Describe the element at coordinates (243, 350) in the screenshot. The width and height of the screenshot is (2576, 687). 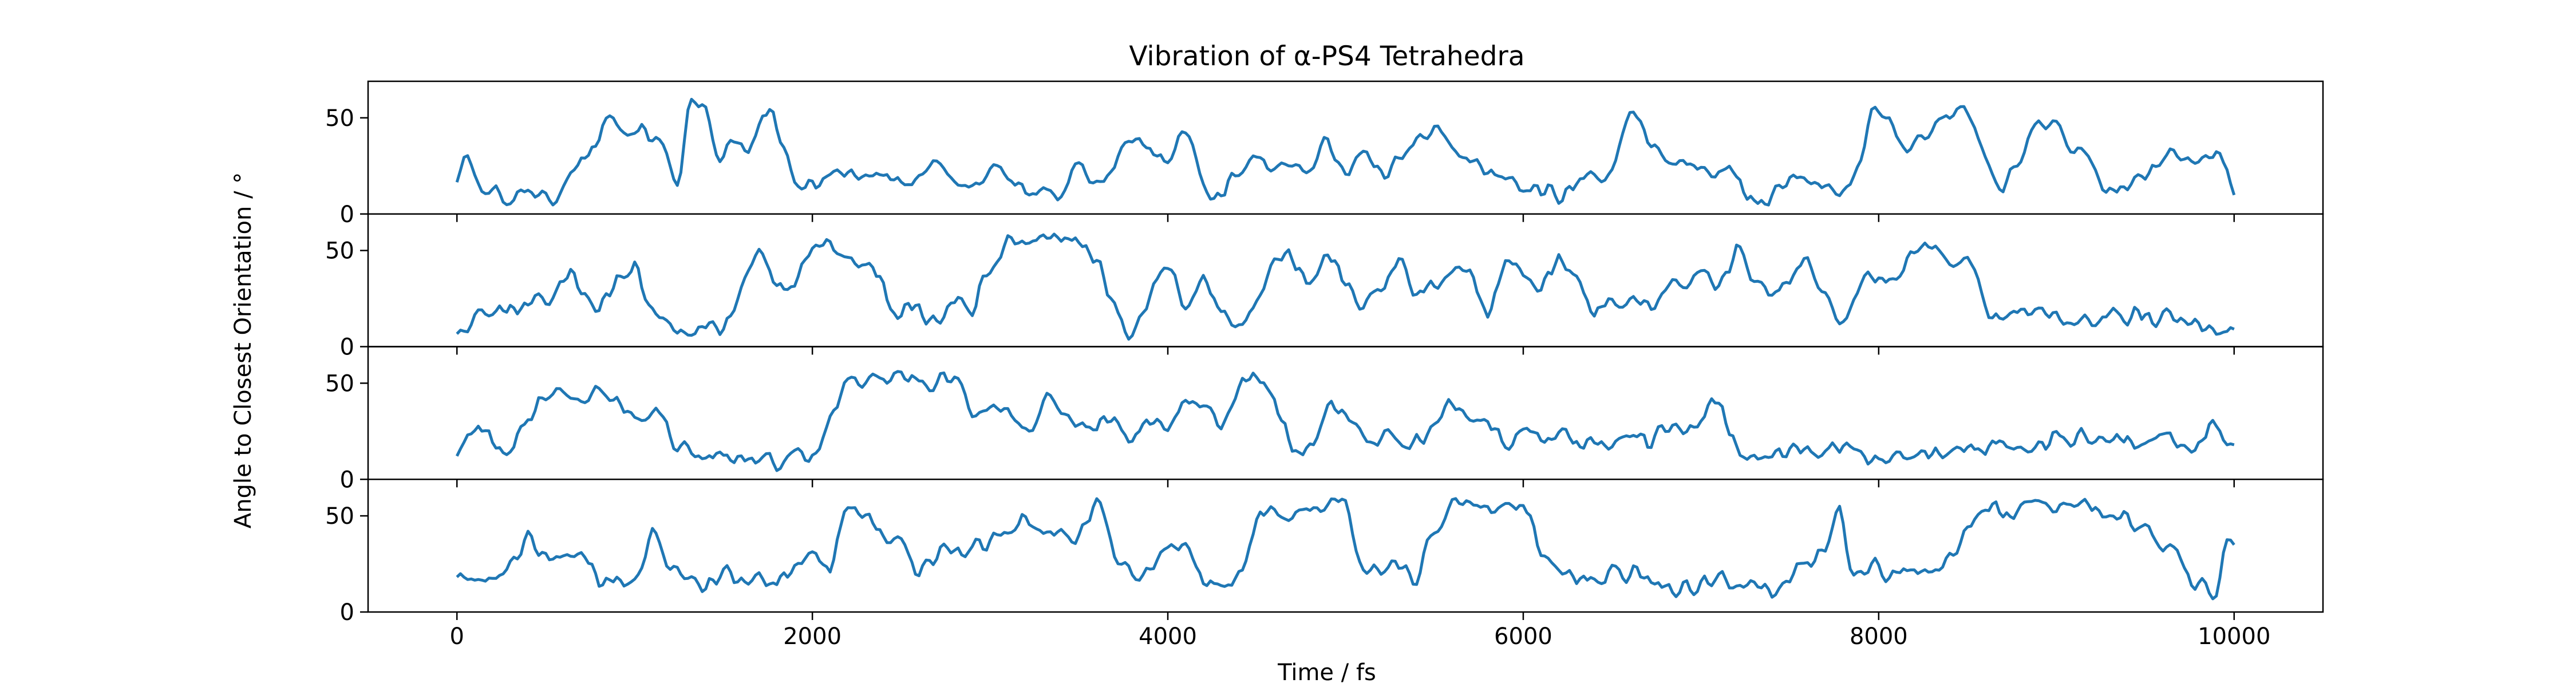
I see `y-axis-label: Angle to Closest Orientation / °` at that location.